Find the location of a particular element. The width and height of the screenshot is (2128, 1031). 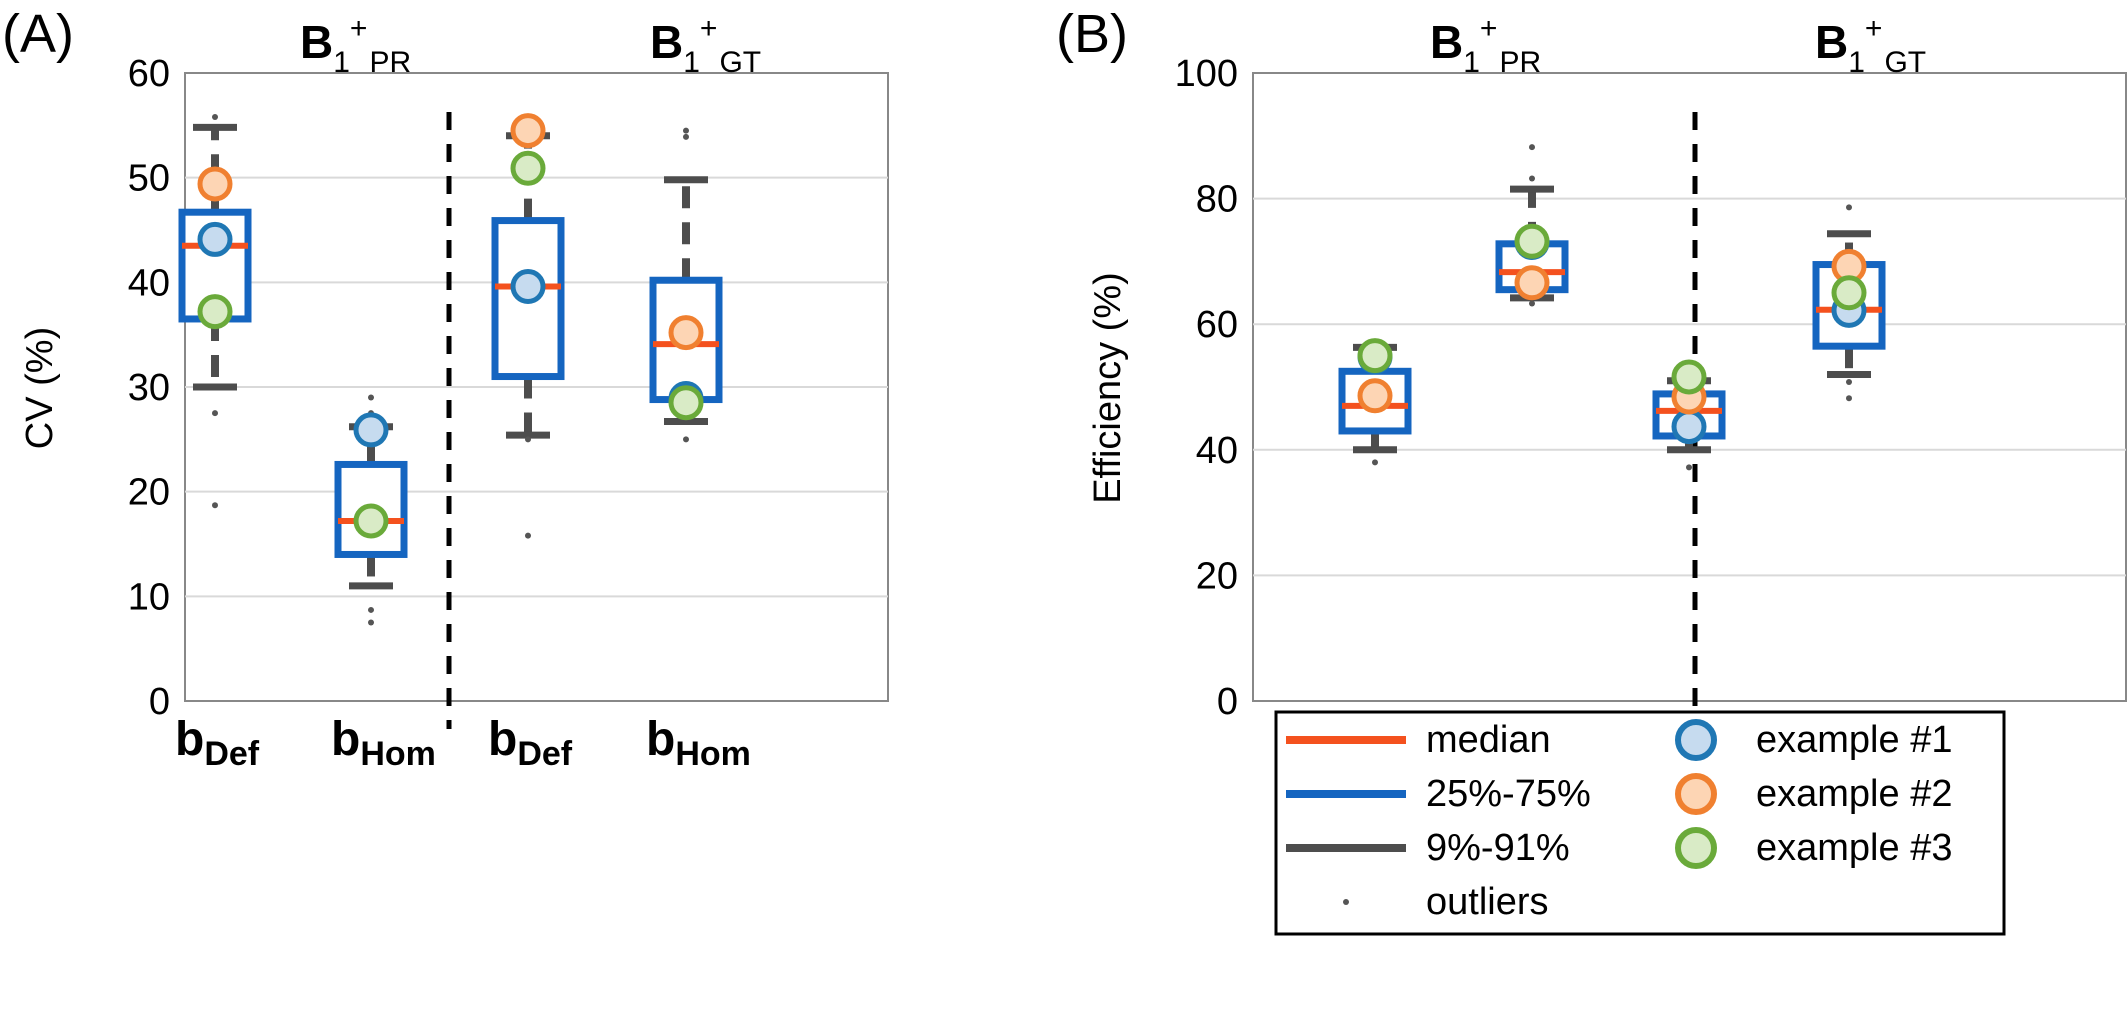

legend-box is located at coordinates (1640, 823).